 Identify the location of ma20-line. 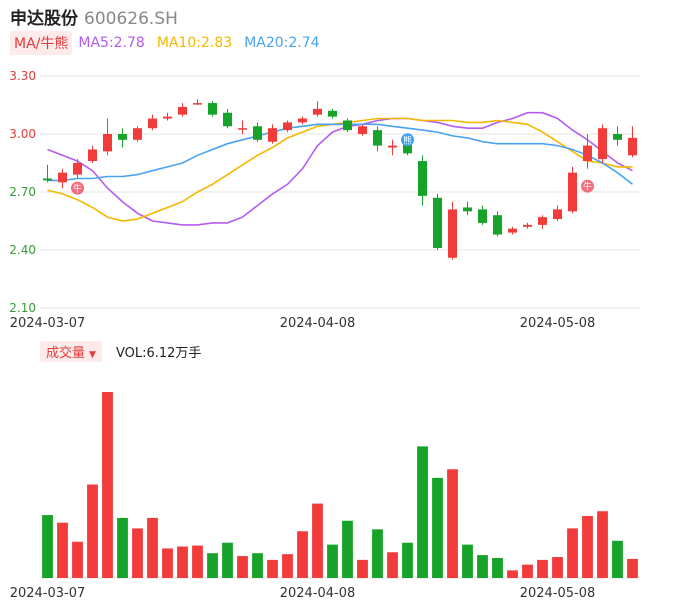
(340, 154).